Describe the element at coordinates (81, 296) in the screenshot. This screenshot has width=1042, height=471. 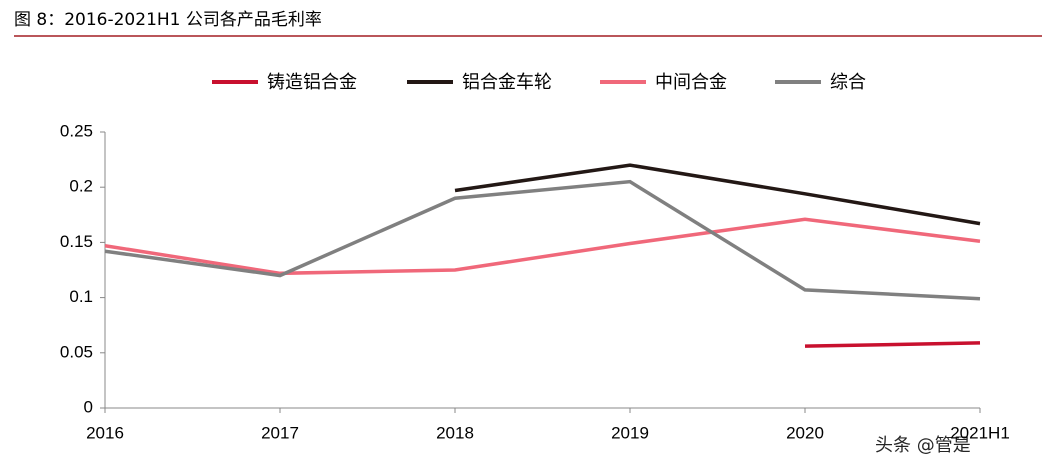
I see `y-tick-label: 0.1` at that location.